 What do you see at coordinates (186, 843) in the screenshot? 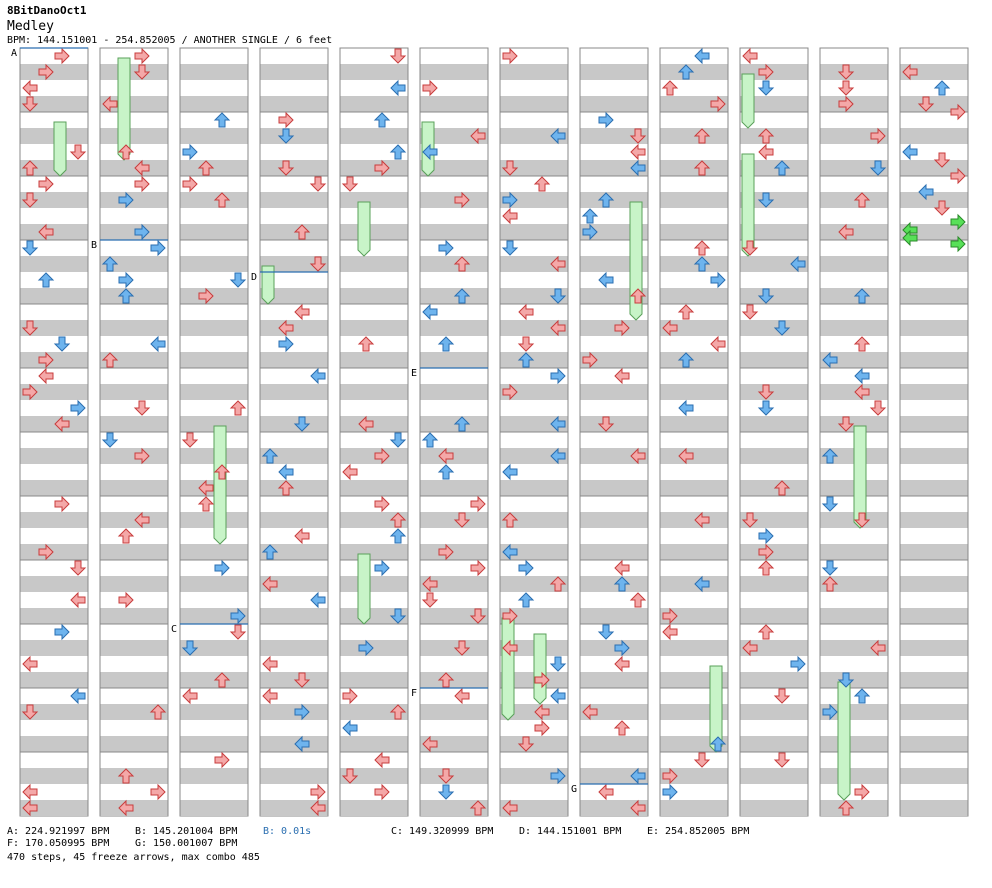
I see `bpm-label-g: G: 150.001007 BPM` at bounding box center [186, 843].